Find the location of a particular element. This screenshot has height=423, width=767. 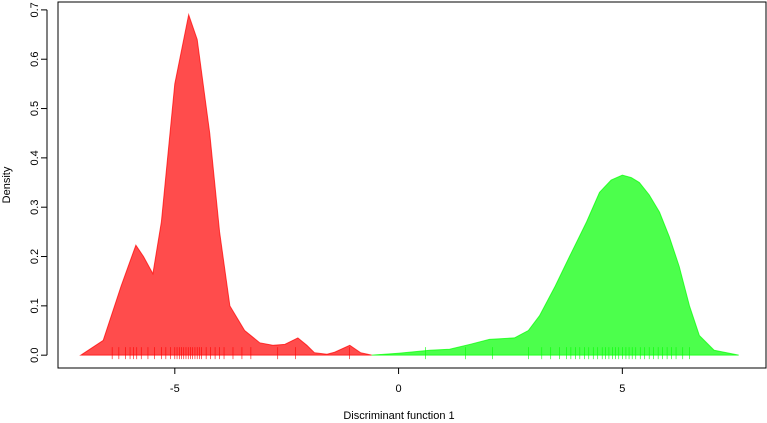

x-axis-label: Discriminant function 1 is located at coordinates (398, 416).